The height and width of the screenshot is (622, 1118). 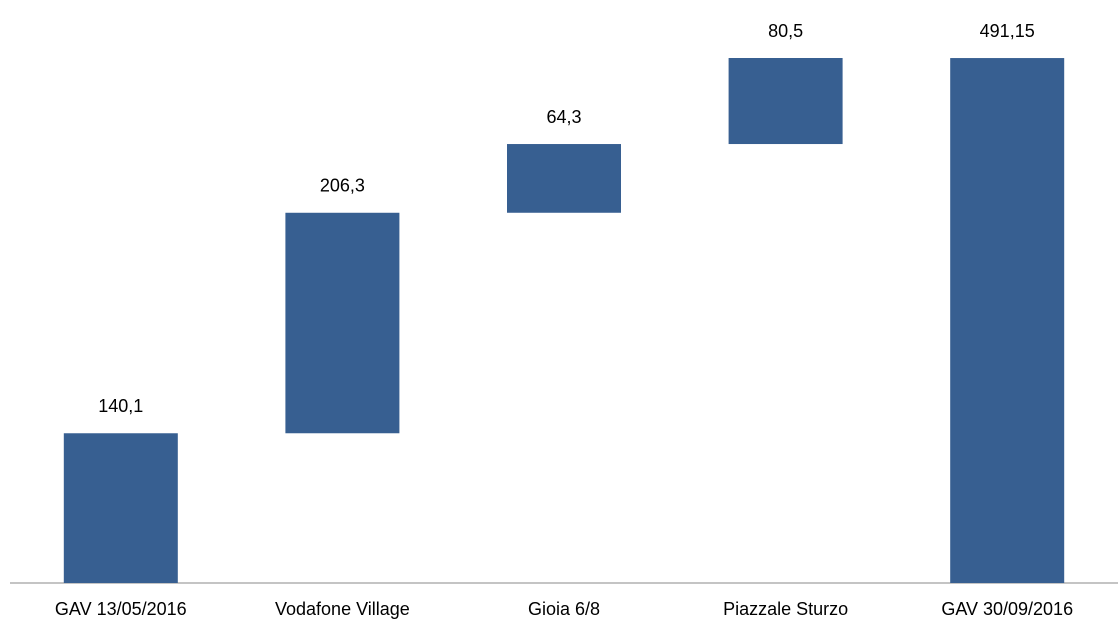 I want to click on value-label: 140,1, so click(x=120, y=406).